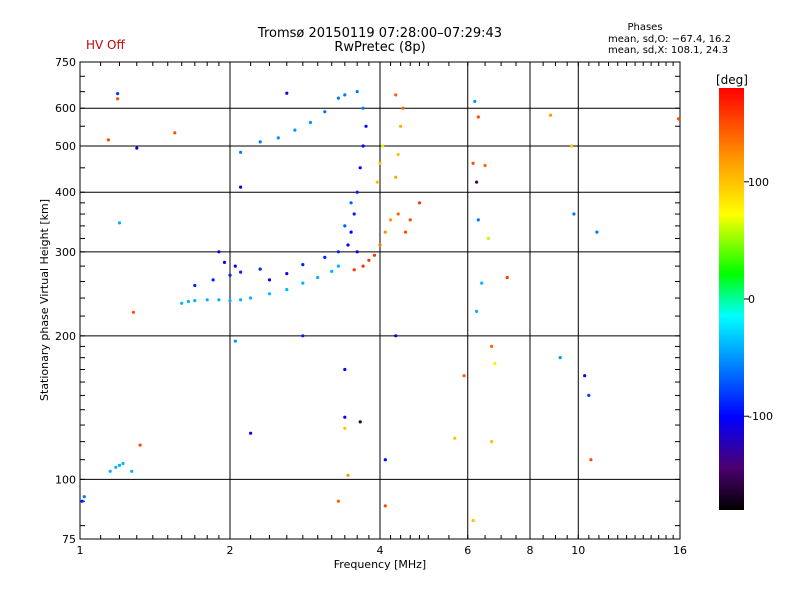  I want to click on x-tick-label: 4, so click(380, 550).